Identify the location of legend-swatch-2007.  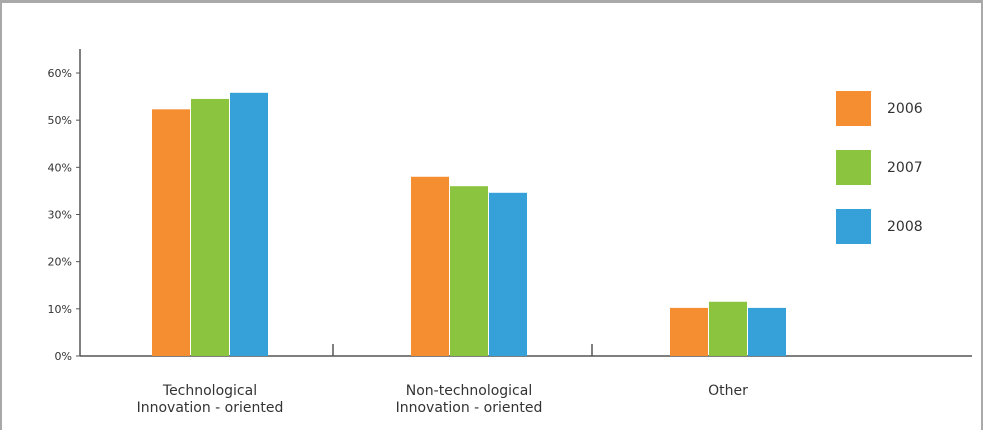
(853, 167).